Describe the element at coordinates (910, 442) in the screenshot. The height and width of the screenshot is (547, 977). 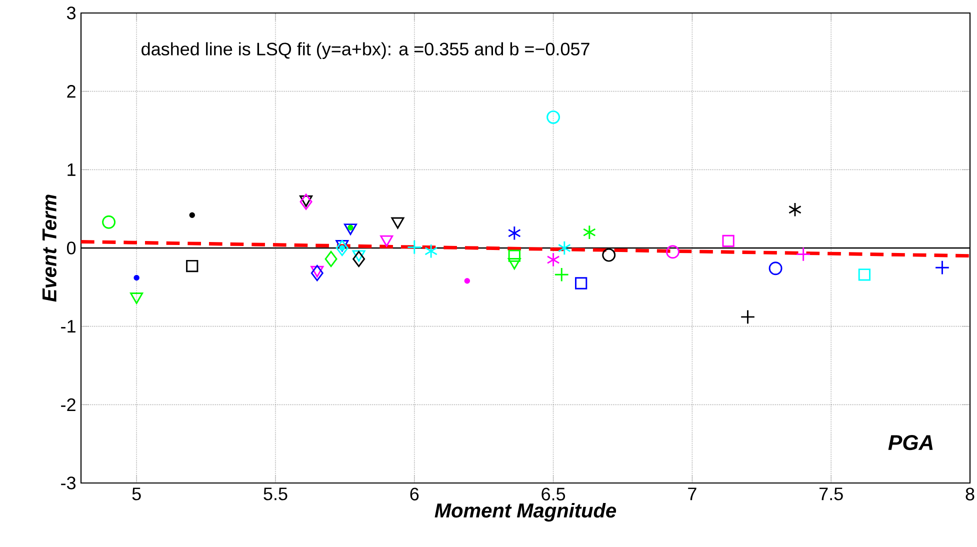
I see `annotation: PGA` at that location.